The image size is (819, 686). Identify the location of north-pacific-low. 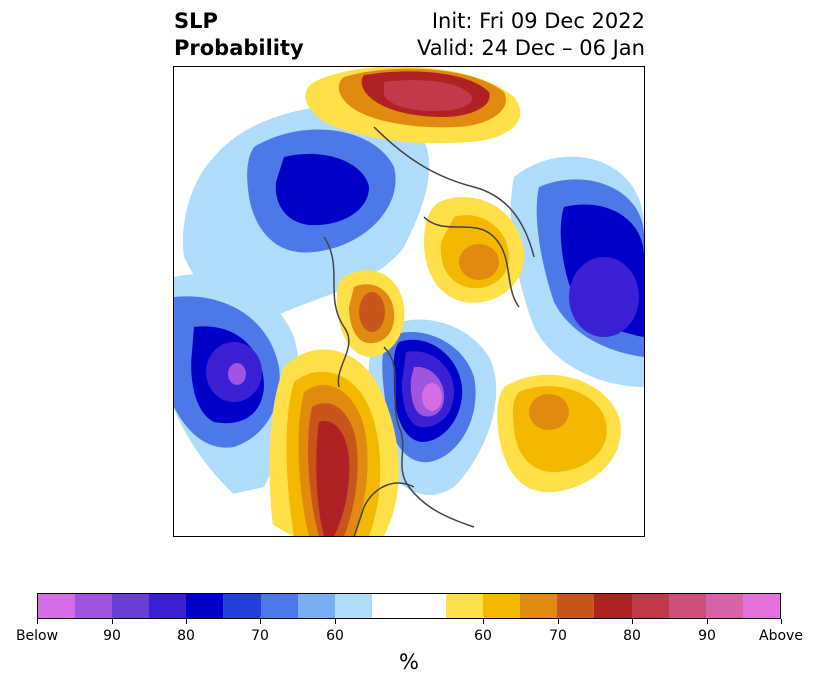
(236, 390).